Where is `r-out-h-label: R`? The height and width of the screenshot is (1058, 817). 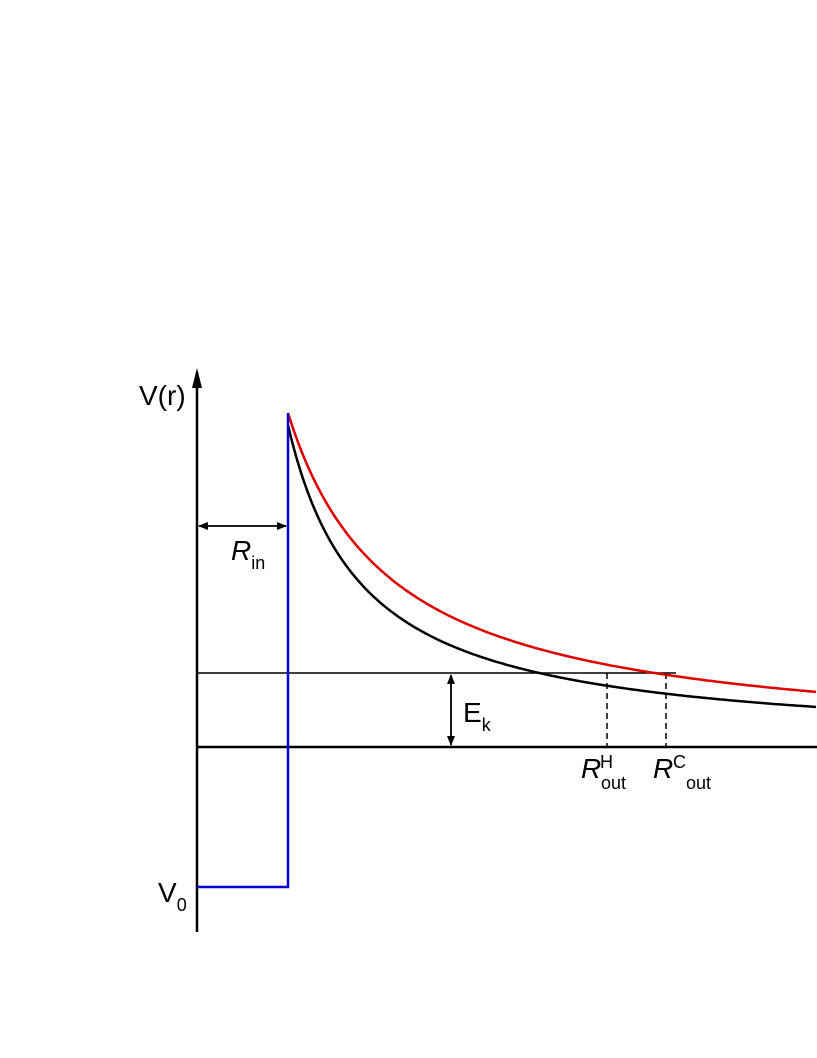
r-out-h-label: R is located at coordinates (591, 768).